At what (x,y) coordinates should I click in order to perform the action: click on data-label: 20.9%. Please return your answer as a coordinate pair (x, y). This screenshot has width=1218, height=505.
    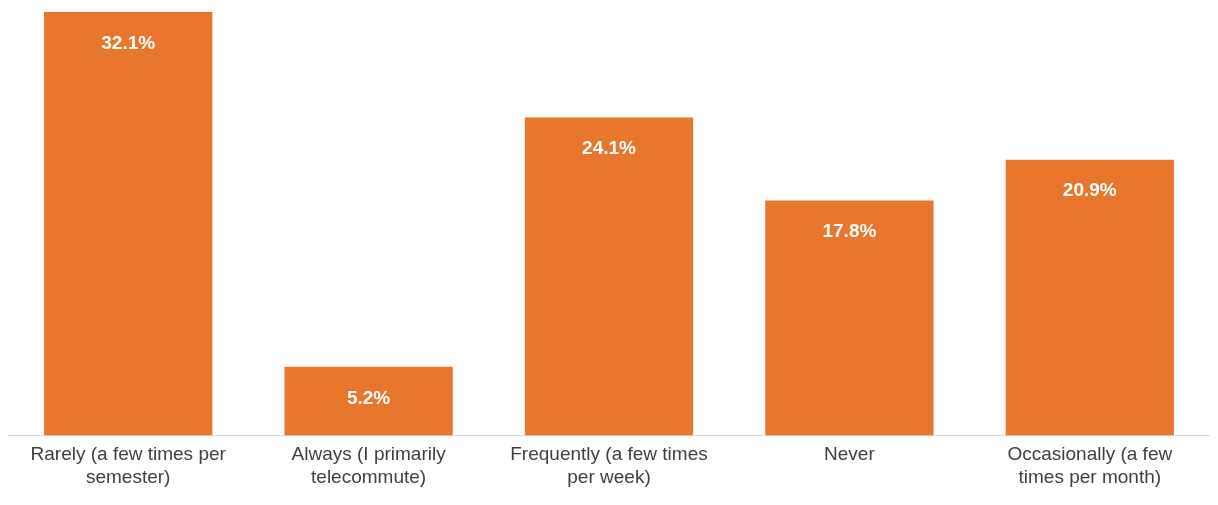
    Looking at the image, I should click on (1089, 190).